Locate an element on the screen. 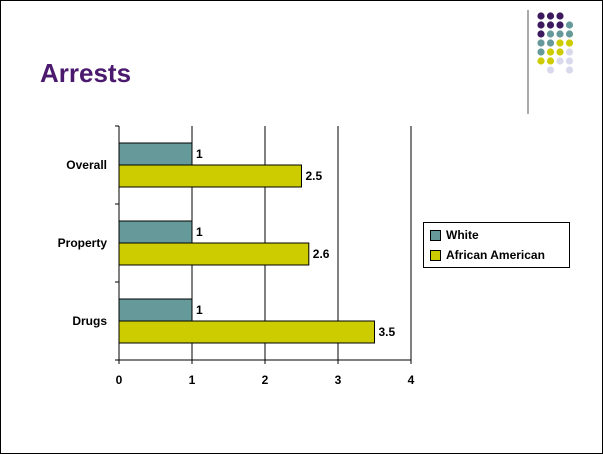 The width and height of the screenshot is (603, 454). legend-item-white: White is located at coordinates (454, 235).